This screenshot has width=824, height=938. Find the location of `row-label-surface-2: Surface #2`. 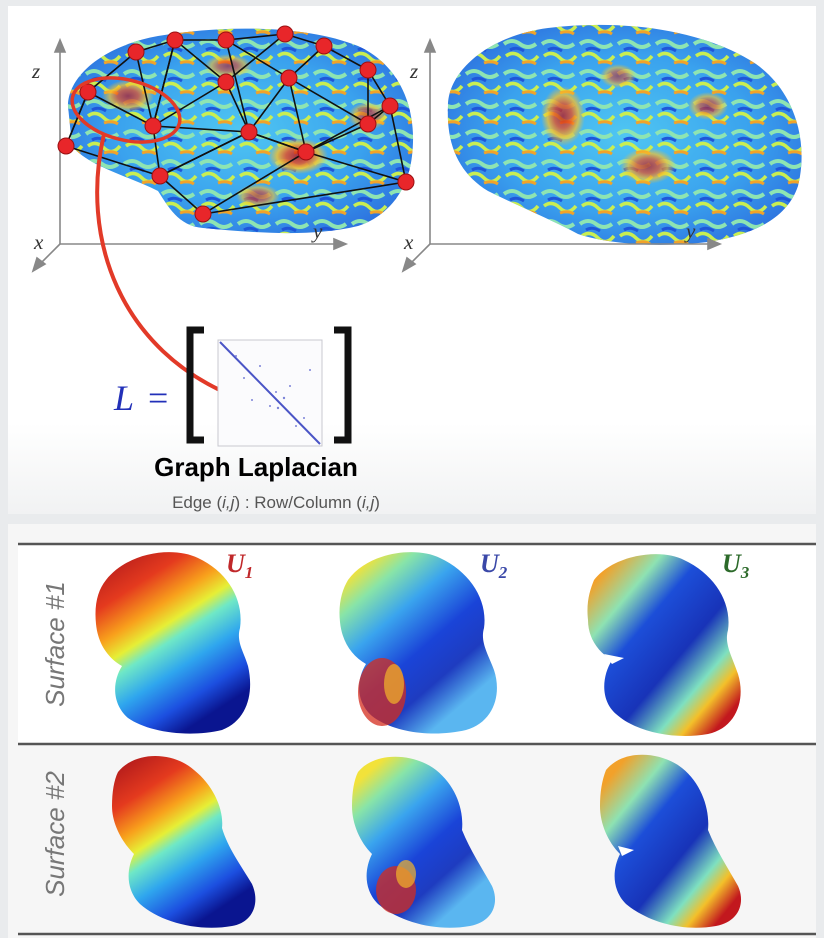

row-label-surface-2: Surface #2 is located at coordinates (55, 834).